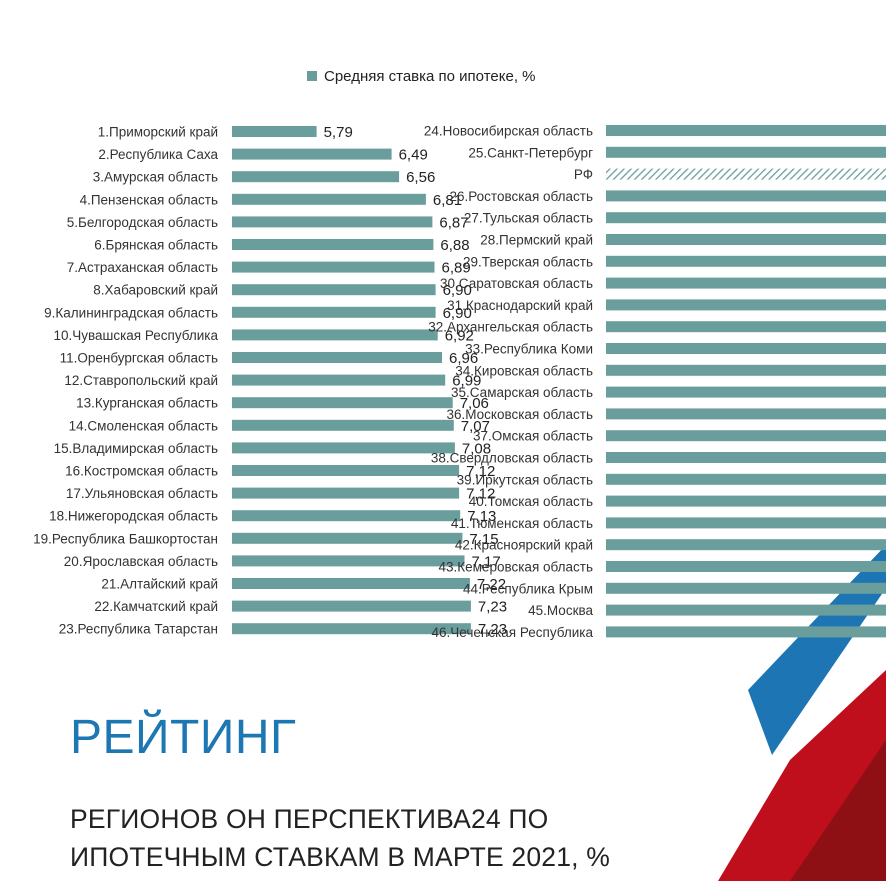  What do you see at coordinates (463, 358) in the screenshot?
I see `value-label: 6,96` at bounding box center [463, 358].